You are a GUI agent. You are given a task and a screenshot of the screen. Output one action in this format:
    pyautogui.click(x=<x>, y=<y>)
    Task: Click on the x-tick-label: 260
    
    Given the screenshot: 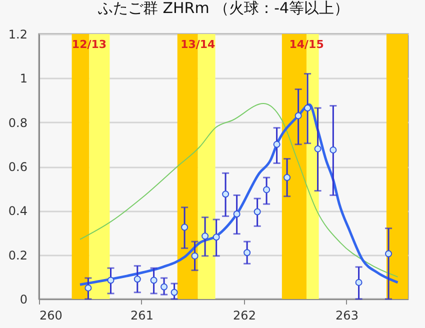 What is the action you would take?
    pyautogui.click(x=51, y=315)
    